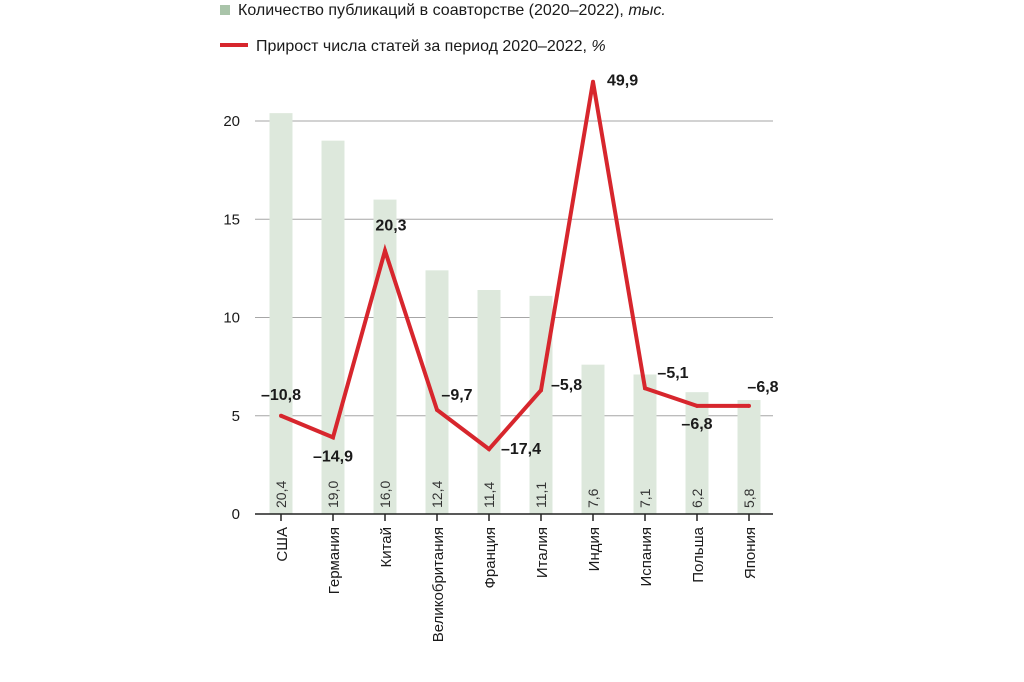 This screenshot has width=1024, height=682. What do you see at coordinates (225, 10) in the screenshot?
I see `legend-bar-swatch` at bounding box center [225, 10].